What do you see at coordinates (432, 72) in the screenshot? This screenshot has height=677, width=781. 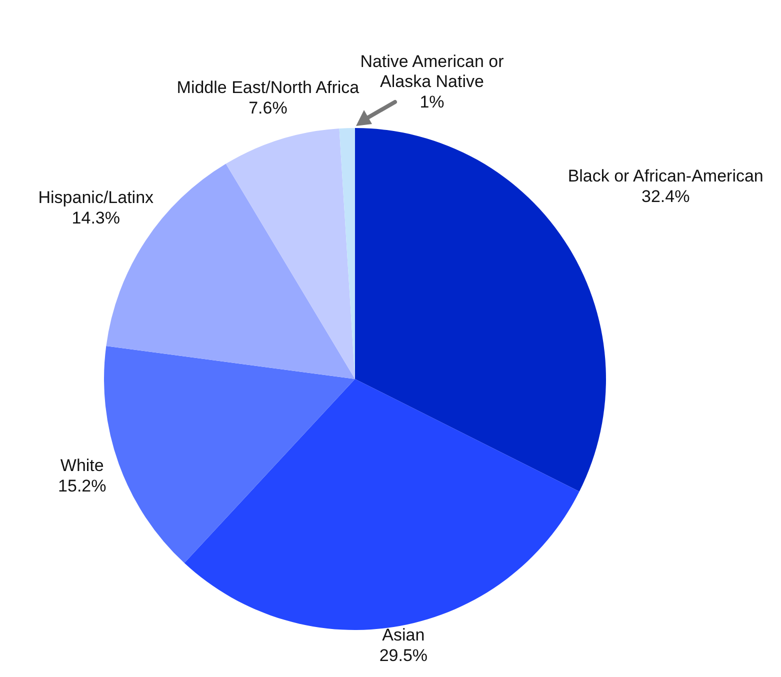 I see `slice-label: Native American or Alaska Native` at bounding box center [432, 72].